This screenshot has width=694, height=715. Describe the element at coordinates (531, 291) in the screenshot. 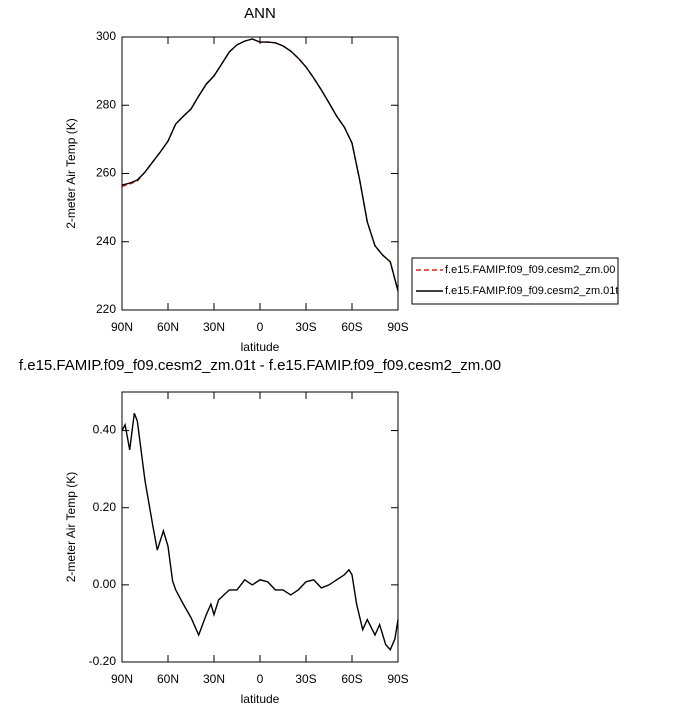

I see `legend-label: f.e15.FAMIP.f09_f09.cesm2_zm.01t` at that location.